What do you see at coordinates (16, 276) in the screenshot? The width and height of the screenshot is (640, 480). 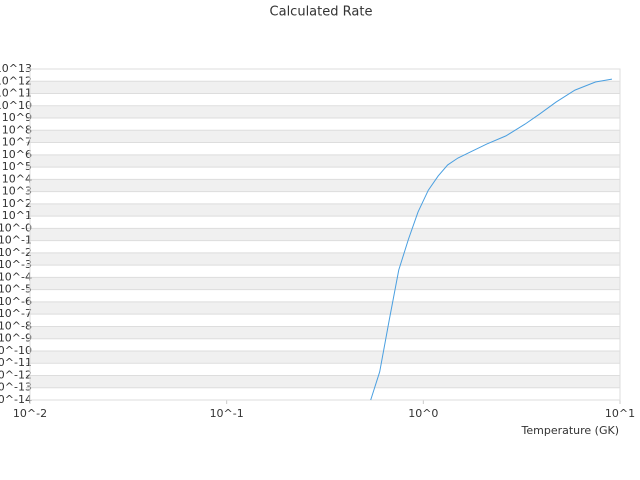 I see `y-tick-label: 10^-4` at bounding box center [16, 276].